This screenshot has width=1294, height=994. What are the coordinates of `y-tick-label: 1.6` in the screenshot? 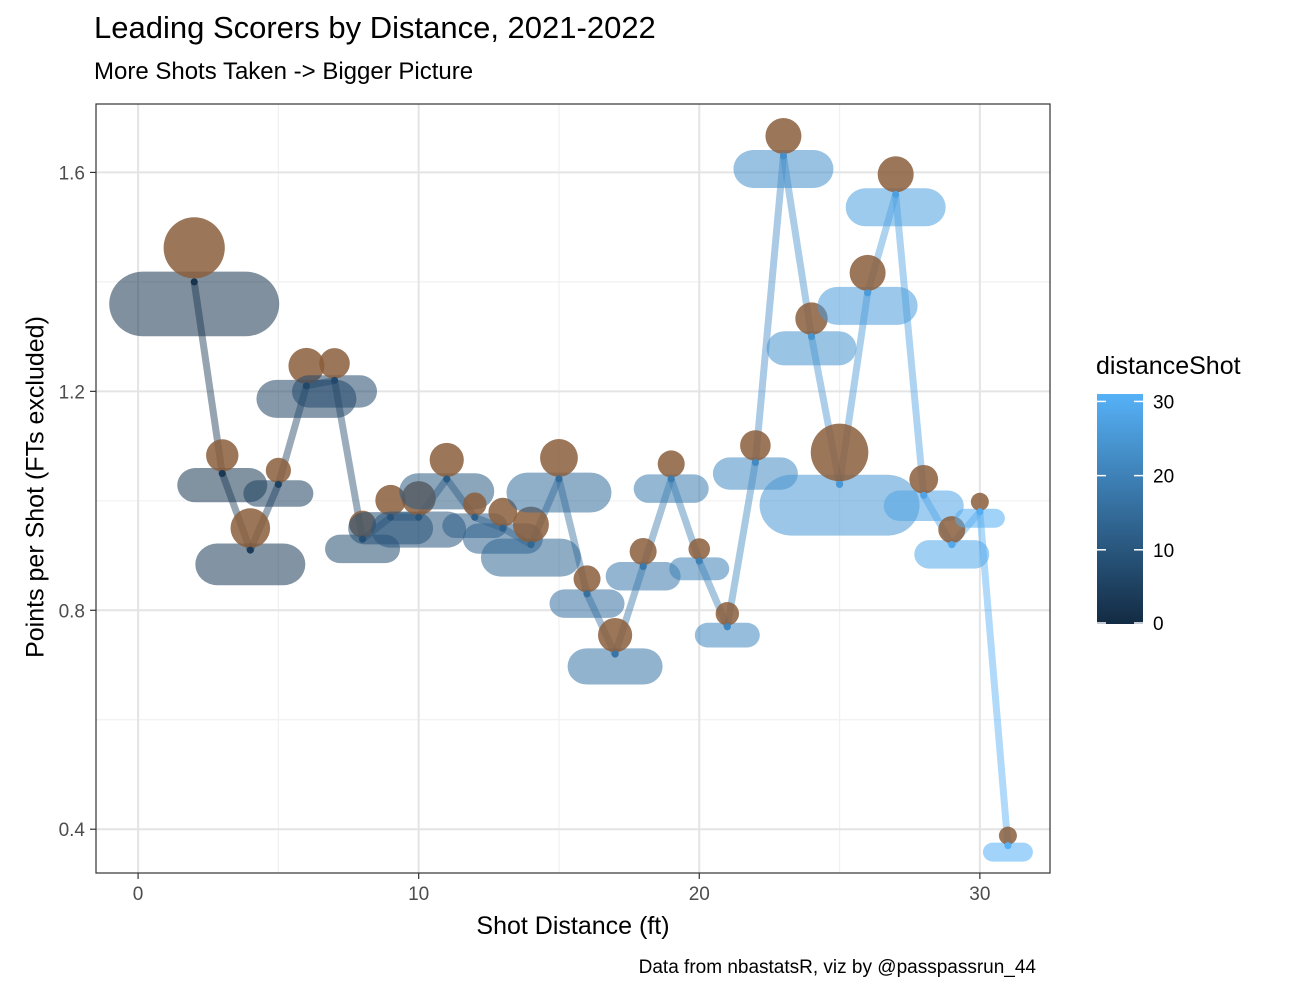 It's located at (72, 173).